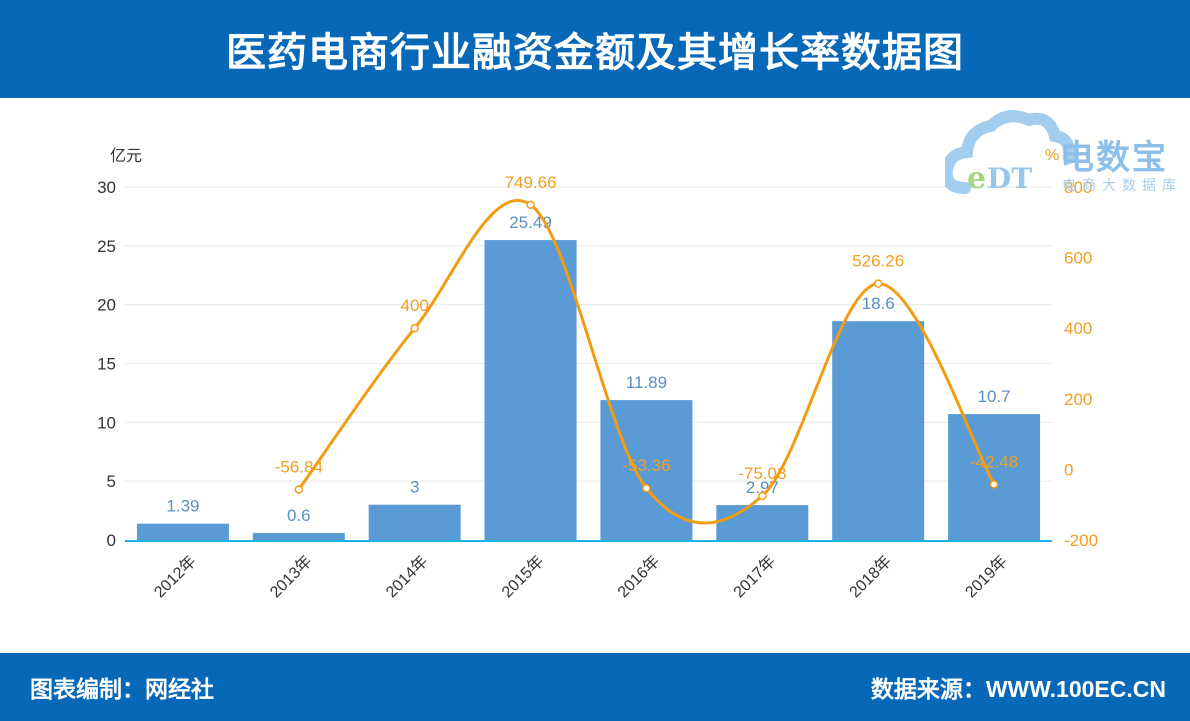 The width and height of the screenshot is (1190, 721). What do you see at coordinates (106, 364) in the screenshot?
I see `left-axis-tick: 15` at bounding box center [106, 364].